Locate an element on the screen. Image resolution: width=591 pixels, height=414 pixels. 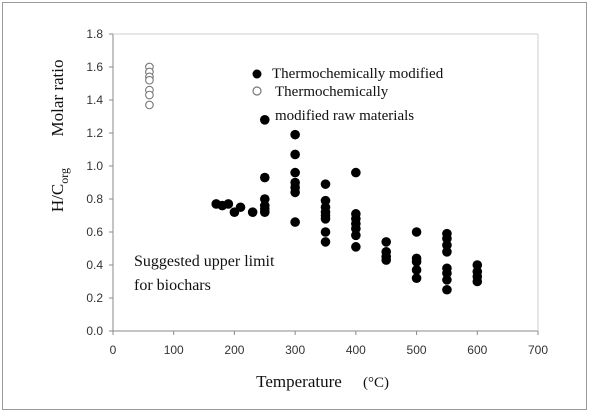
annotation-line1: Suggested upper limit is located at coordinates (204, 261).